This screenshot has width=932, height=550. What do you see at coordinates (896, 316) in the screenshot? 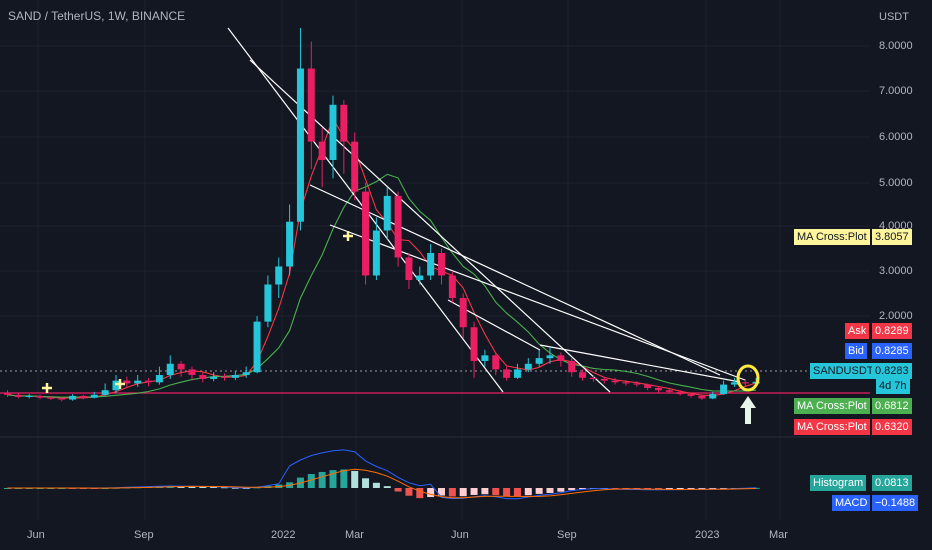
I see `price-tick-label: 2.0000` at bounding box center [896, 316].